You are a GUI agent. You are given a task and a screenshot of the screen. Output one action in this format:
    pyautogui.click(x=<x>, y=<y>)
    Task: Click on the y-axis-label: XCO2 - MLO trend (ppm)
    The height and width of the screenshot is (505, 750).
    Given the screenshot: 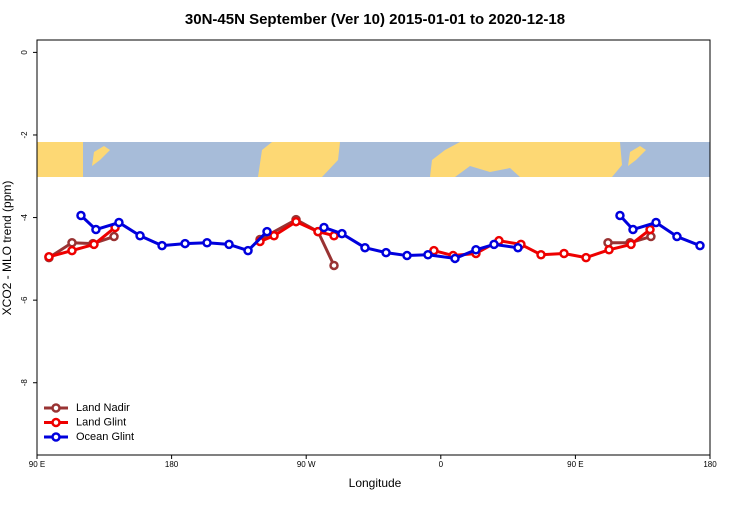 What is the action you would take?
    pyautogui.click(x=7, y=248)
    